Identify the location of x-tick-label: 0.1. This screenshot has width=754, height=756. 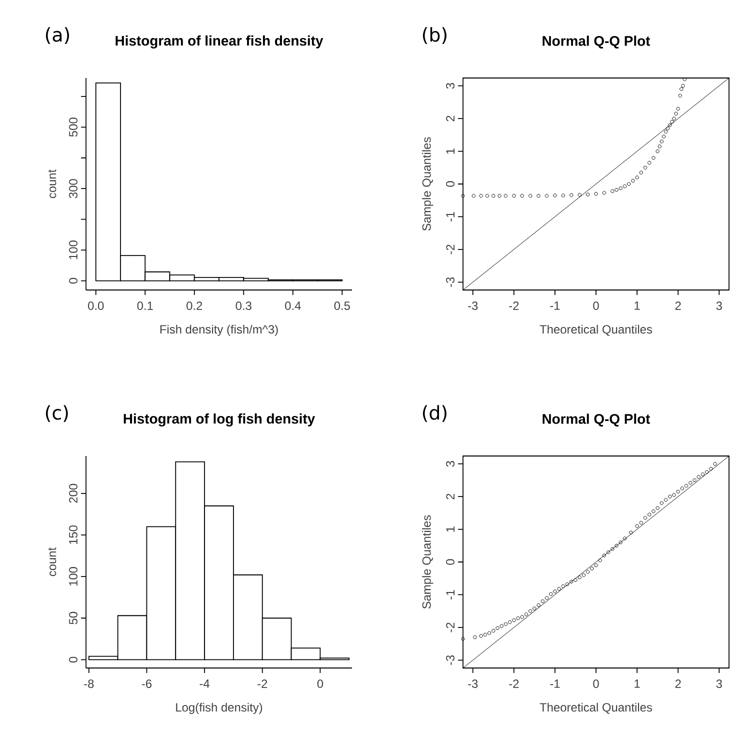
(145, 306).